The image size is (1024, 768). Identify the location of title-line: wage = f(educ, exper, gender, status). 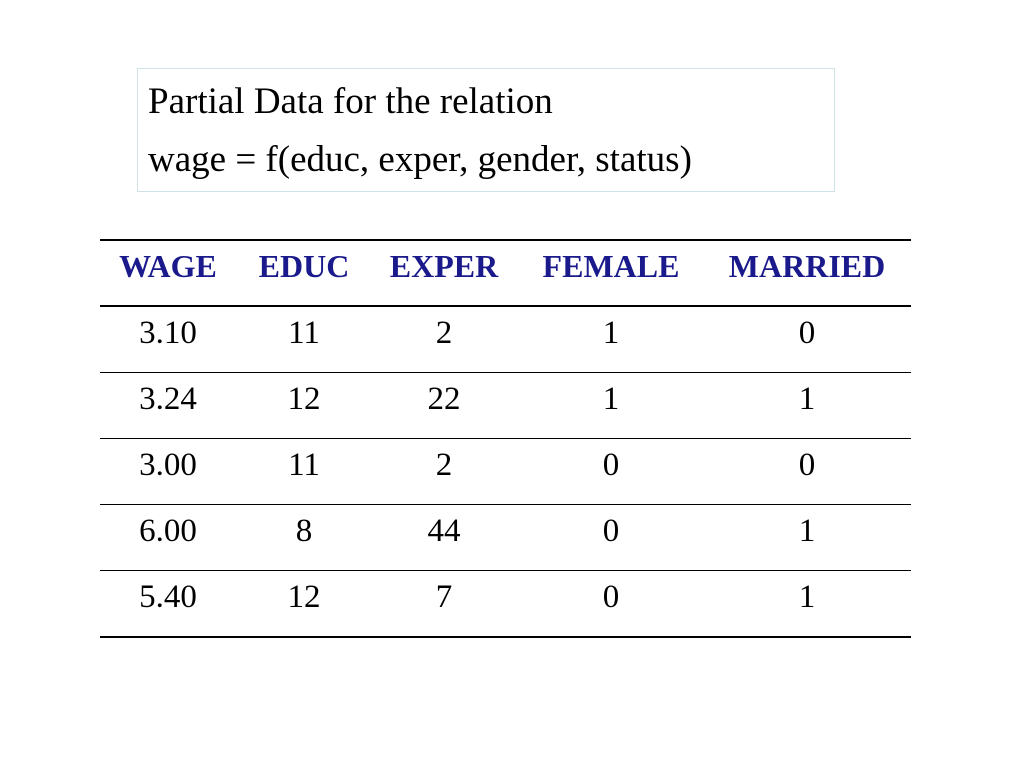
(420, 159).